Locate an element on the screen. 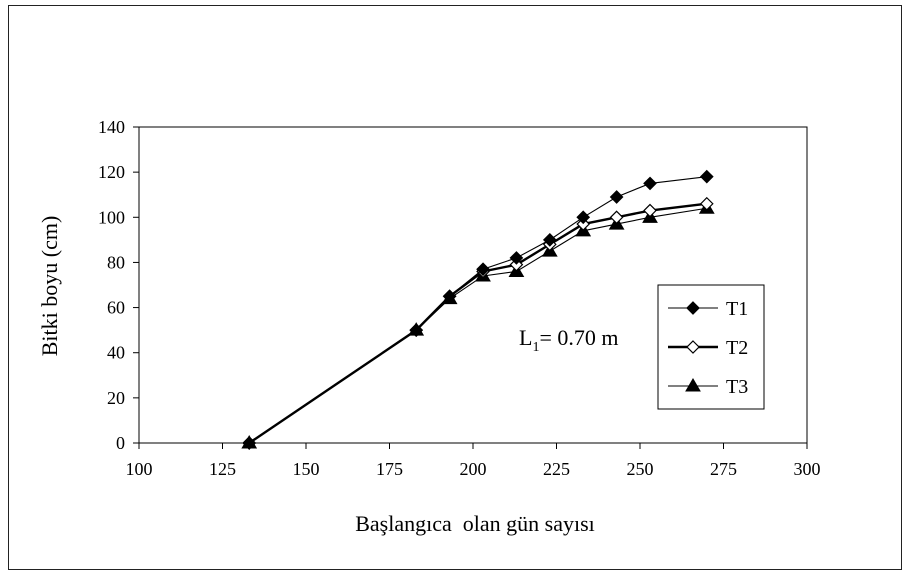 The height and width of the screenshot is (574, 909). legend-item: T1 is located at coordinates (708, 309).